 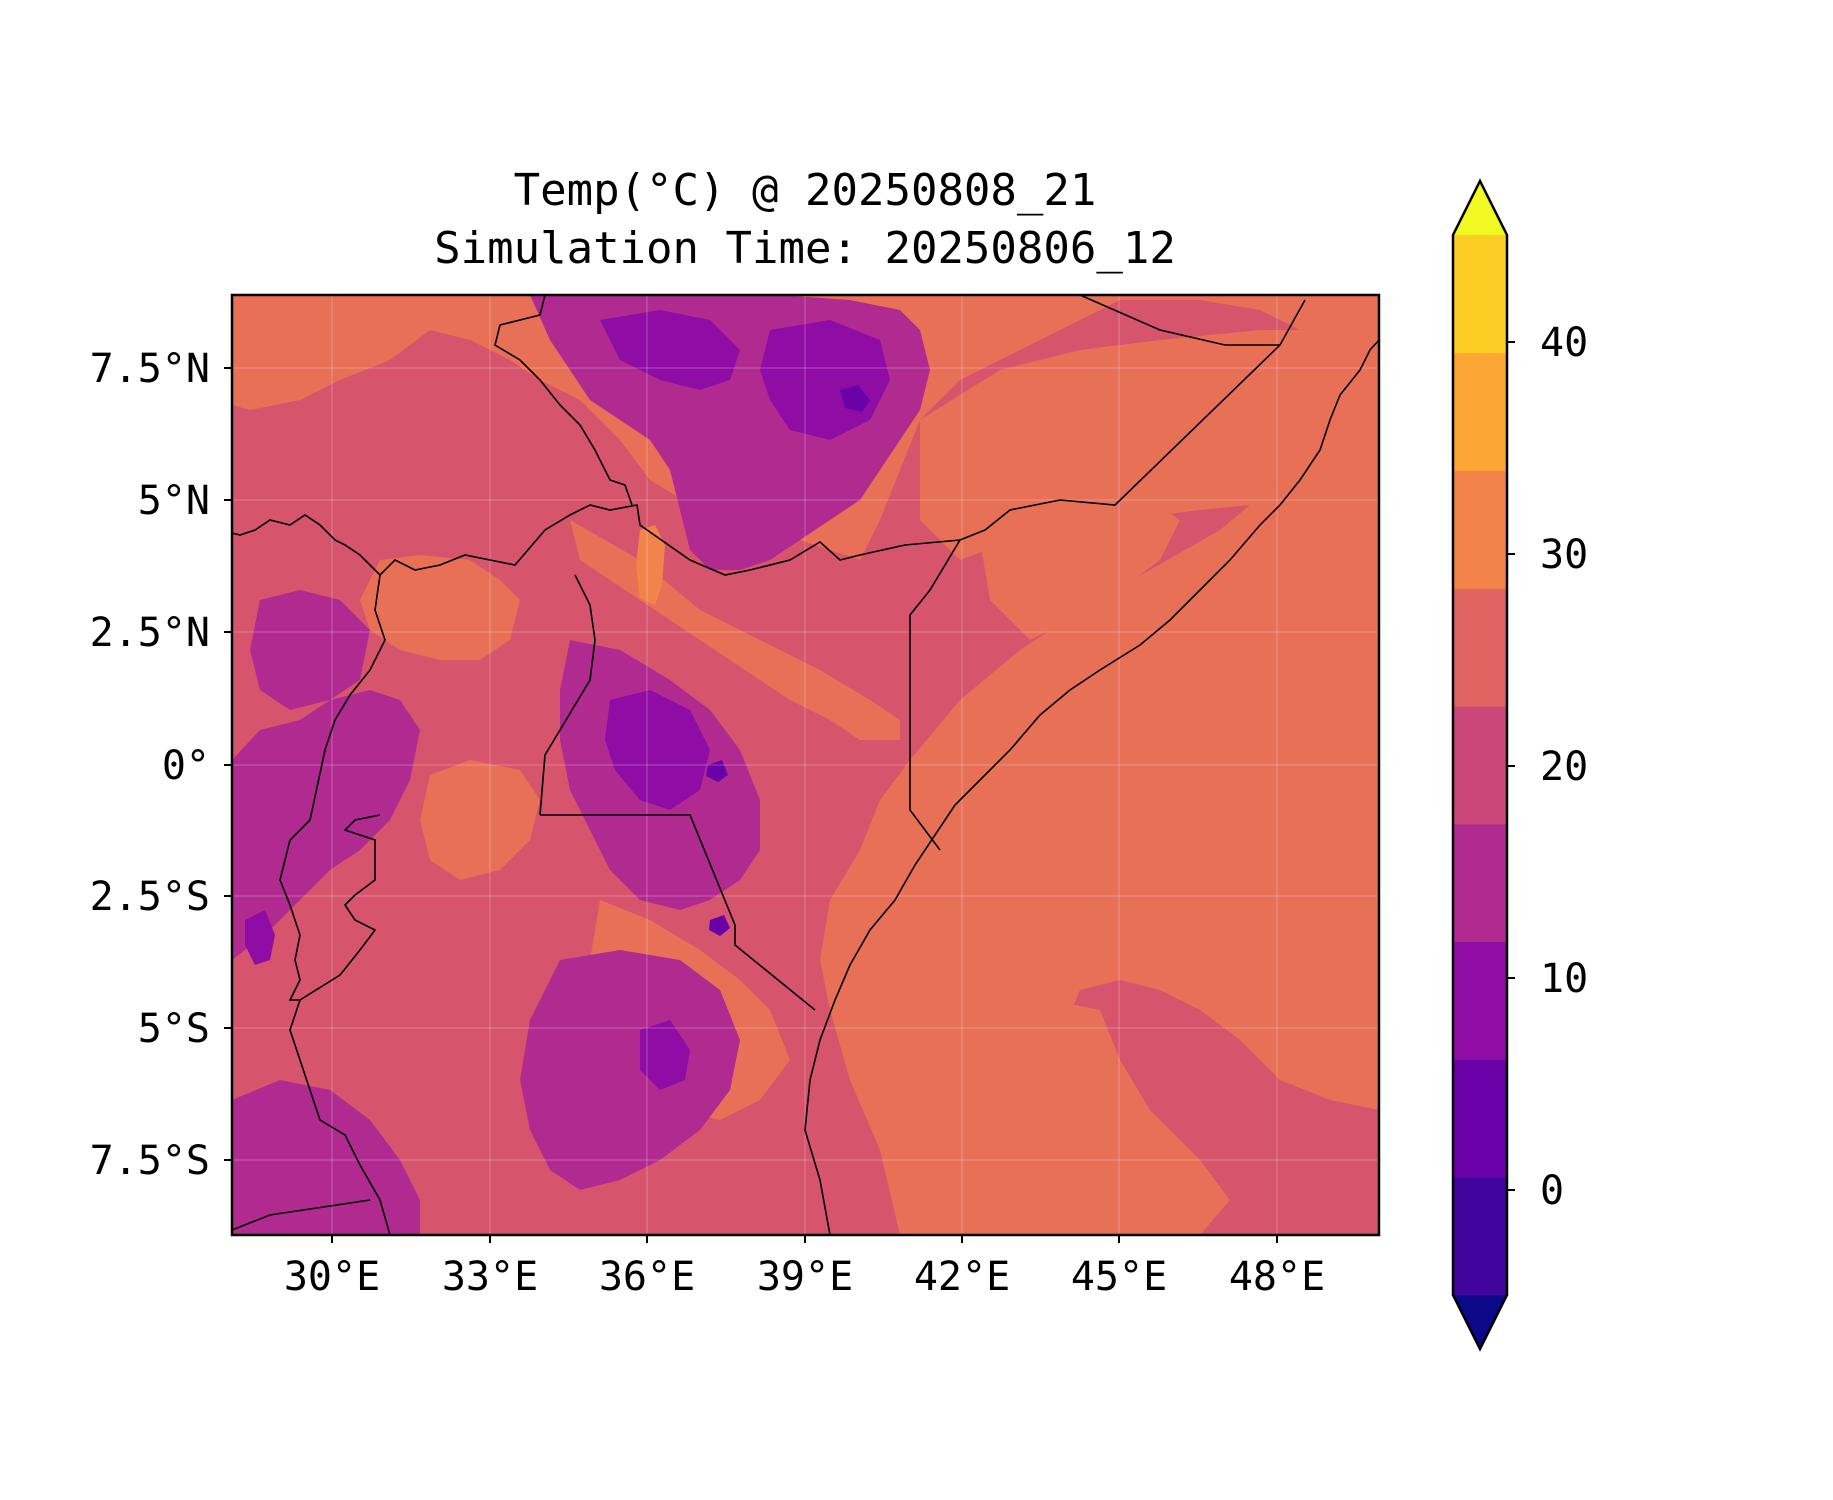 I want to click on contour-victoria-warm, so click(x=480, y=820).